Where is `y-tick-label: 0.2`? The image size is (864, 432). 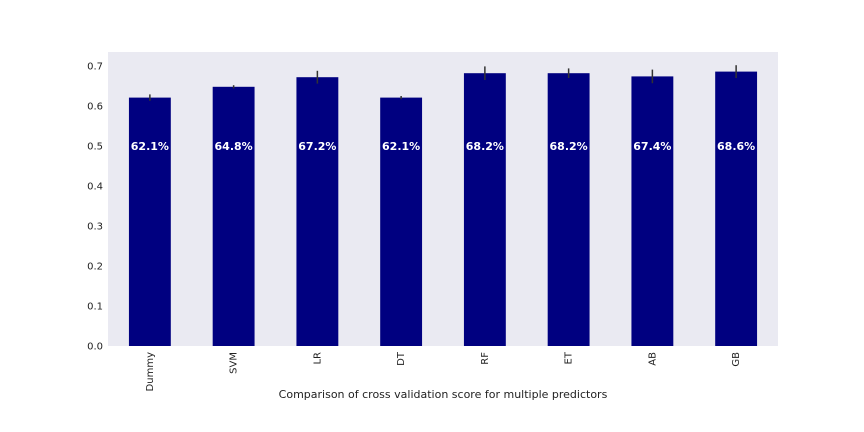 y-tick-label: 0.2 is located at coordinates (95, 267).